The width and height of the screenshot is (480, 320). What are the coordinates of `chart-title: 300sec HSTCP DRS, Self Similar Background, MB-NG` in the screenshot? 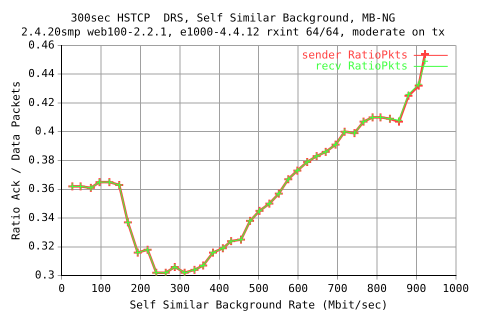 It's located at (233, 17).